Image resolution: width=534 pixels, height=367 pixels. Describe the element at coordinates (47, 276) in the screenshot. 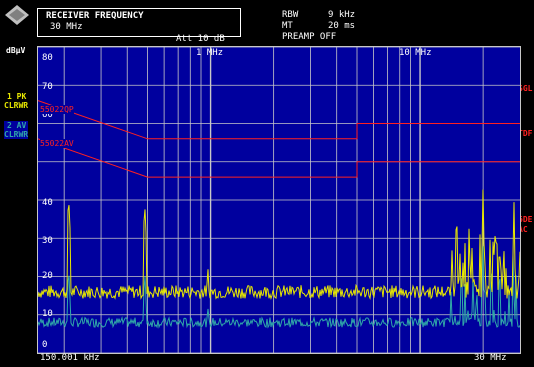

I see `y-tick-20: 20` at that location.